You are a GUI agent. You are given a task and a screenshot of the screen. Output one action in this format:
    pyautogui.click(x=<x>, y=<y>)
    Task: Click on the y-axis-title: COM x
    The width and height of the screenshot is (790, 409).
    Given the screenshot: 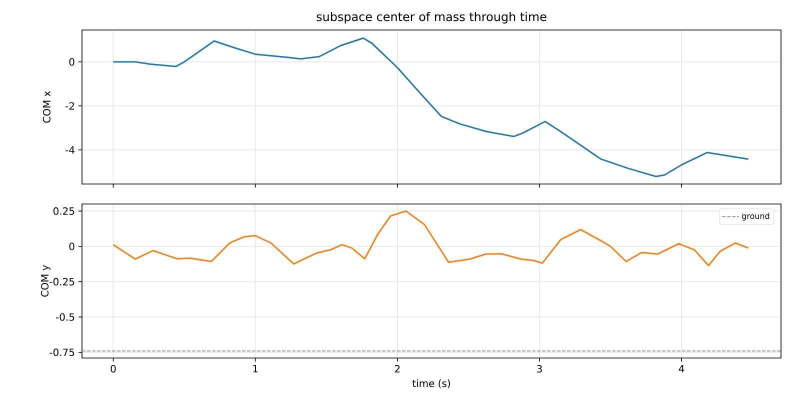 What is the action you would take?
    pyautogui.click(x=46, y=107)
    